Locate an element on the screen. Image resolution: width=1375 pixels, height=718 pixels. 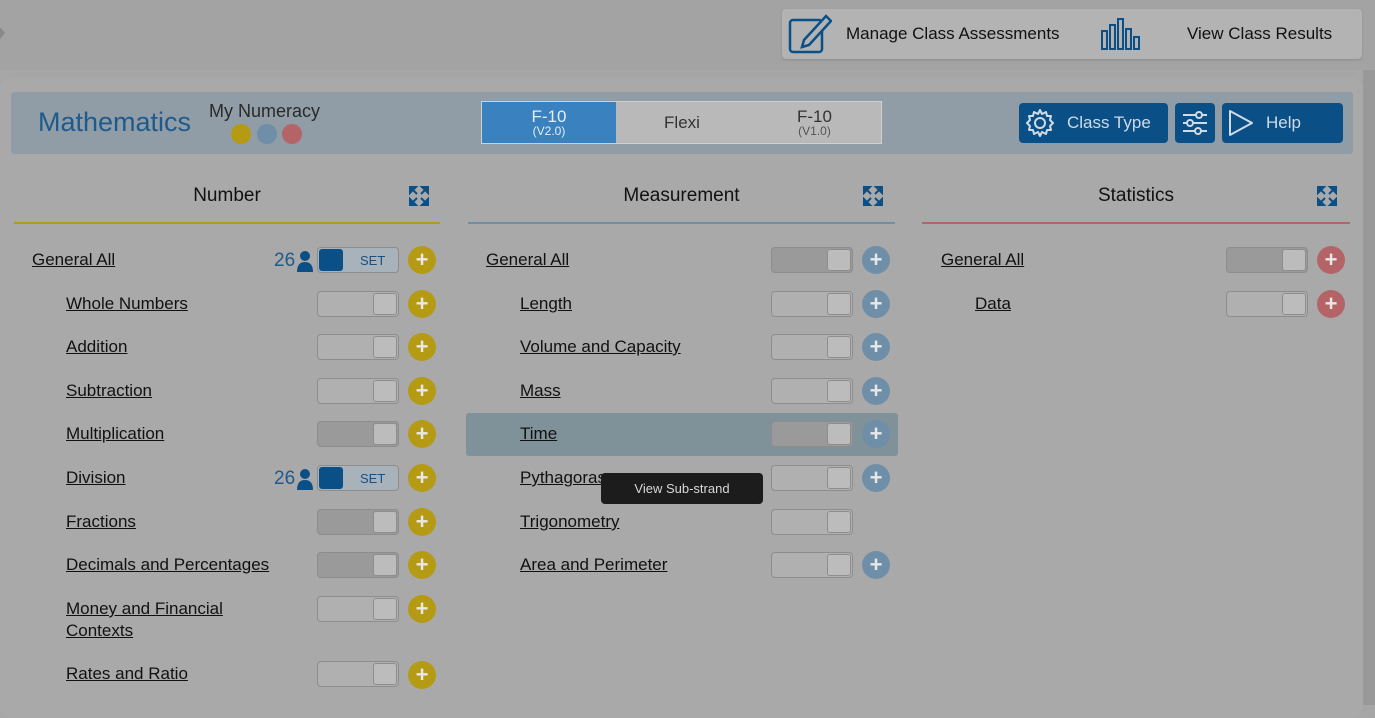
my-numeracy-label: My Numeracy is located at coordinates (265, 111).